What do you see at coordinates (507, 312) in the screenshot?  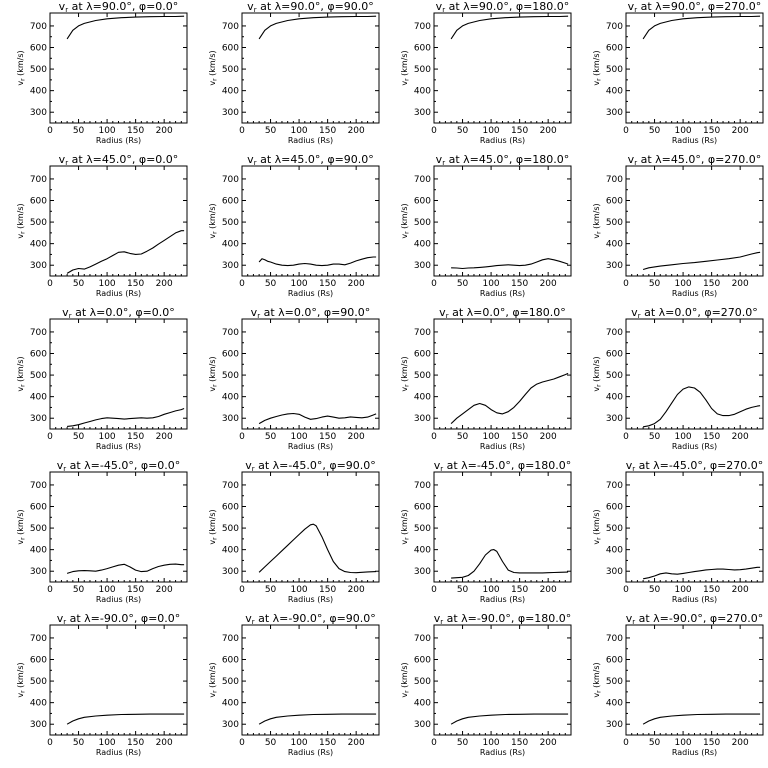 I see `title-coords: at λ=0.0°, φ=180.0°` at bounding box center [507, 312].